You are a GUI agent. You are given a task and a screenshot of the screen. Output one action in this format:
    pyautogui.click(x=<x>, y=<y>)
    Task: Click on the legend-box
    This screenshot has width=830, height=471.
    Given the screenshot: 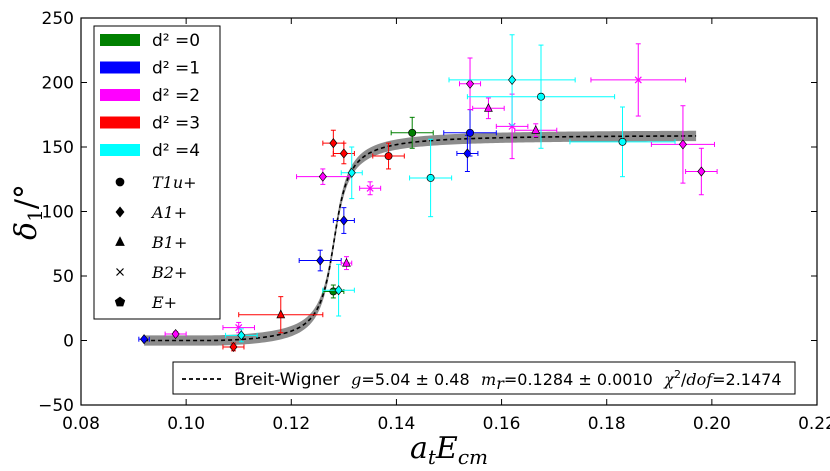 What is the action you would take?
    pyautogui.click(x=157, y=172)
    